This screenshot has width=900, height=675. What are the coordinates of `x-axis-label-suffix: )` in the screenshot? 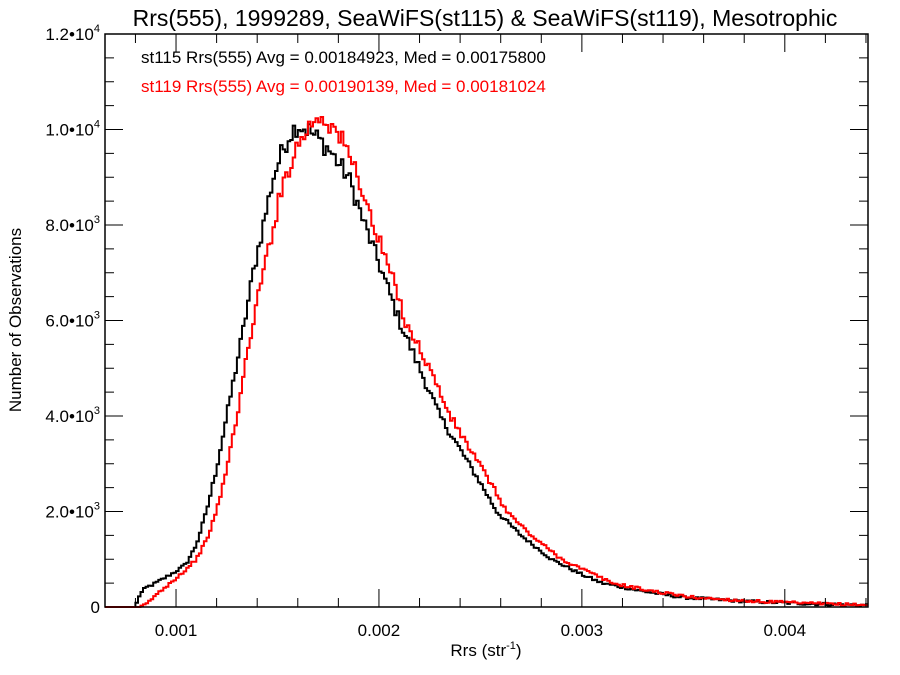 It's located at (519, 650).